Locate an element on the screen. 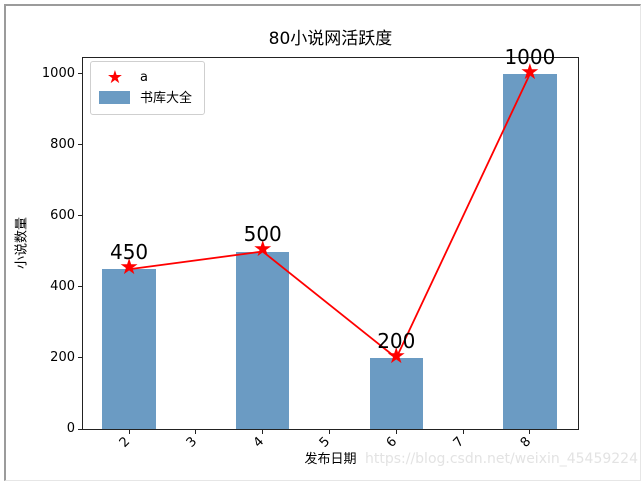  chart-title: 80小说网活跃度 is located at coordinates (330, 39).